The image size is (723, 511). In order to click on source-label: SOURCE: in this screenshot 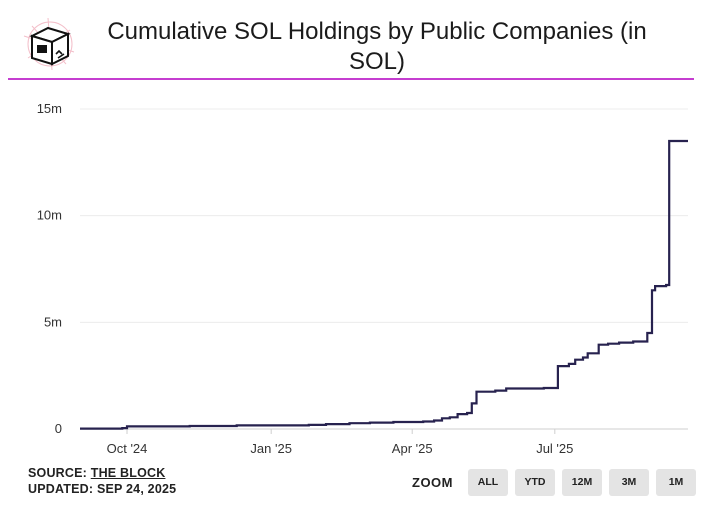, I will do `click(58, 473)`.